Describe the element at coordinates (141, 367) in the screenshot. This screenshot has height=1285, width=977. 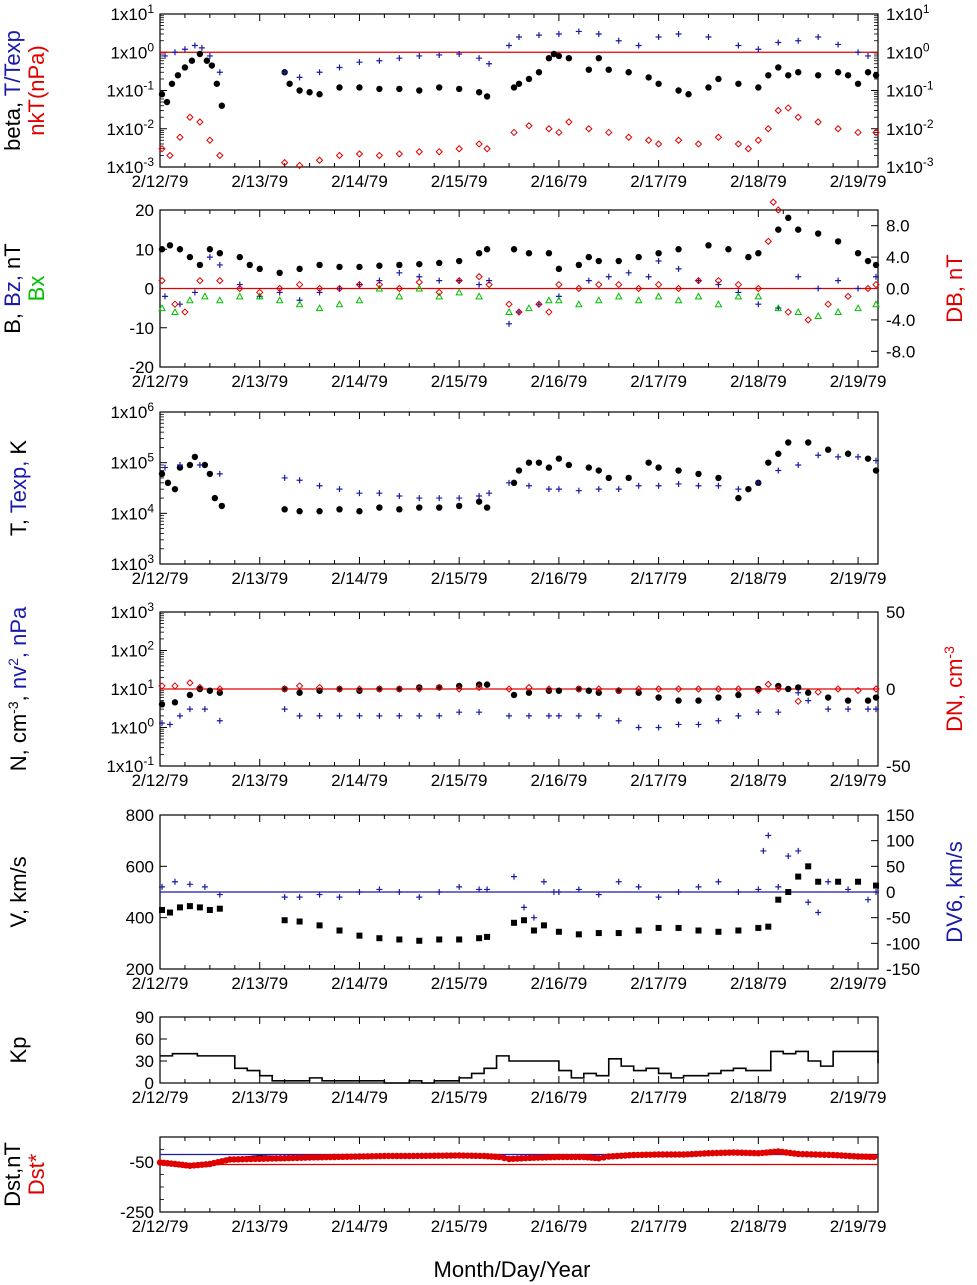
I see `y-tick-label: -20` at that location.